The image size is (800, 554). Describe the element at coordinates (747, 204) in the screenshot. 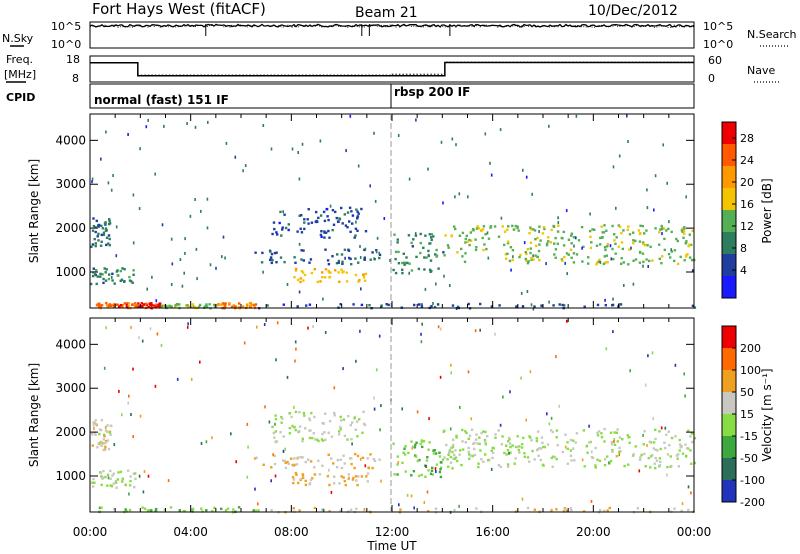

I see `power-colorbar-tick-label: 16` at that location.